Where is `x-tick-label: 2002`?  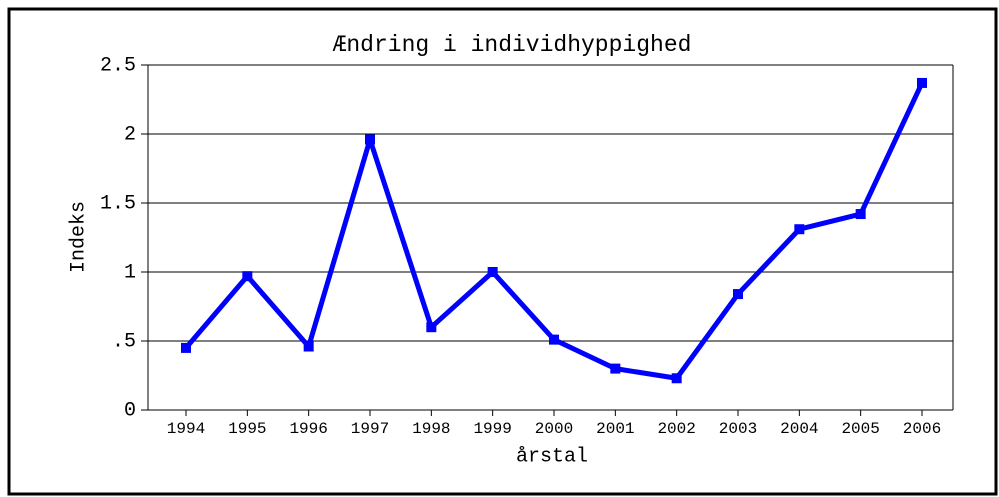
x-tick-label: 2002 is located at coordinates (676, 429).